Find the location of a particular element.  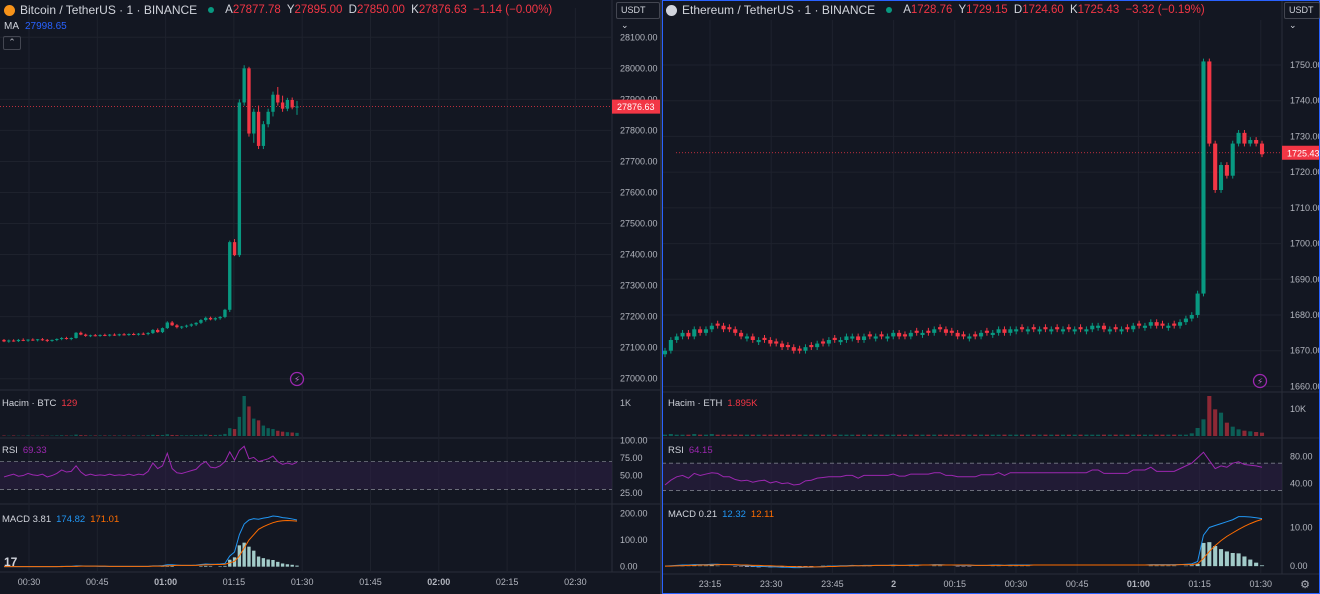

bitcoin-logo-icon is located at coordinates (9, 10).